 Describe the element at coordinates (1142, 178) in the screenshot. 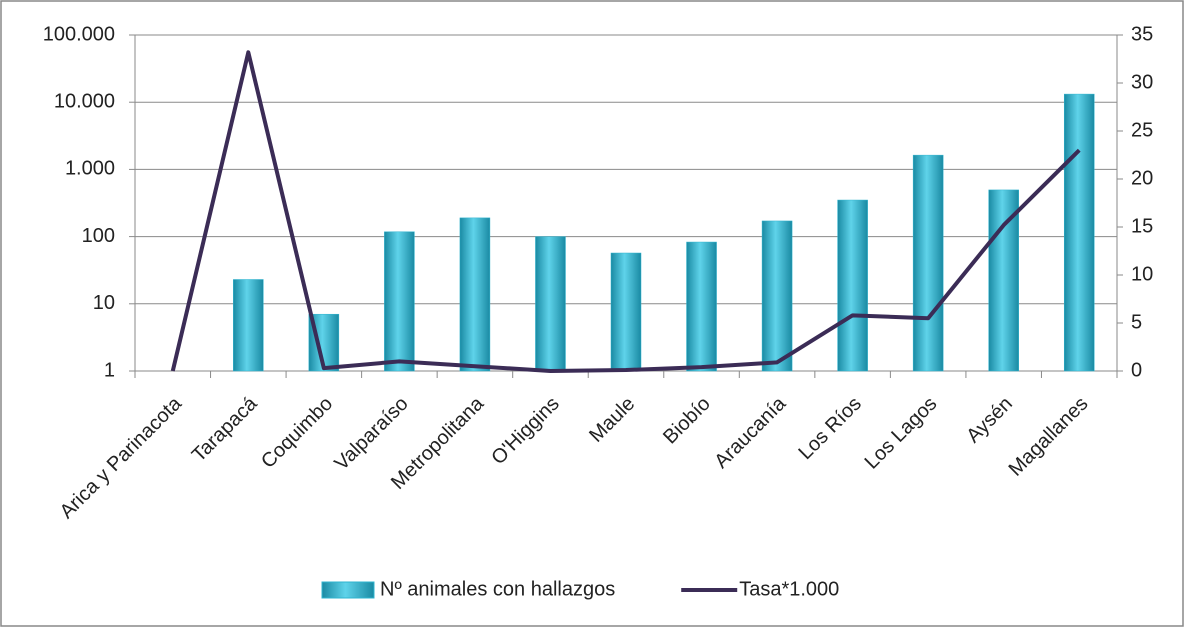

I see `y2-tick-label: 20` at that location.